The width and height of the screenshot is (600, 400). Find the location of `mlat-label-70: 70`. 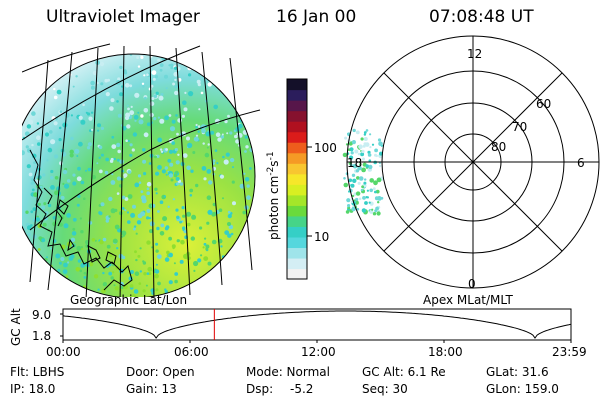

mlat-label-70: 70 is located at coordinates (520, 127).